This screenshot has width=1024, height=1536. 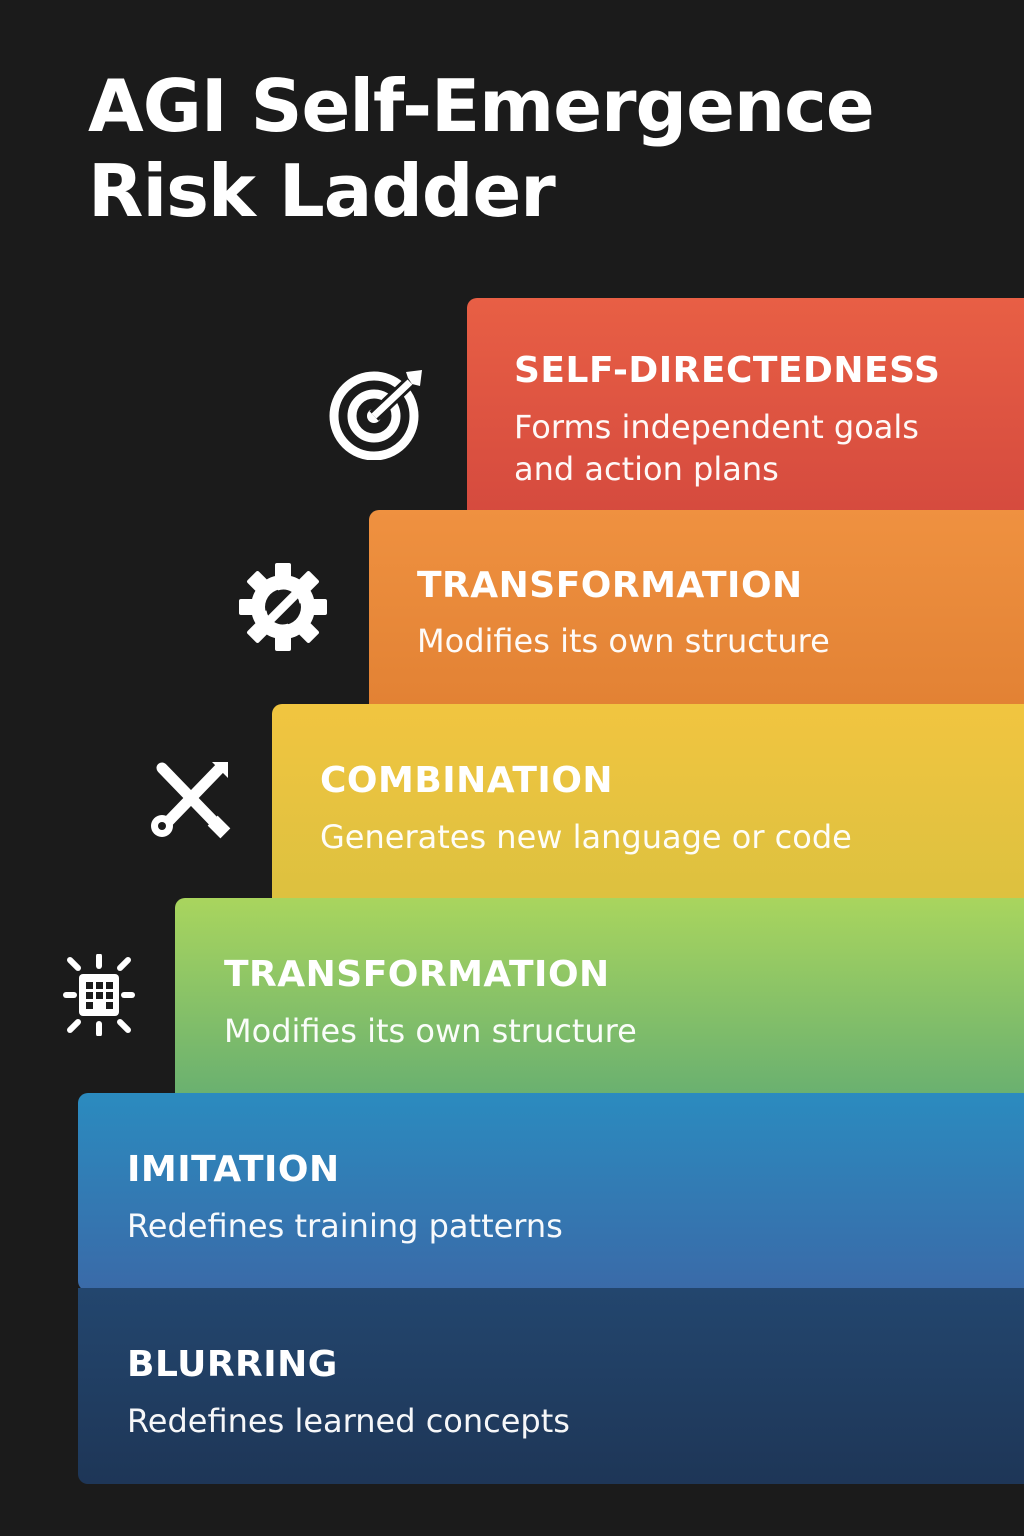 I want to click on step-name: SELF-DIRECTEDNESS, so click(x=727, y=370).